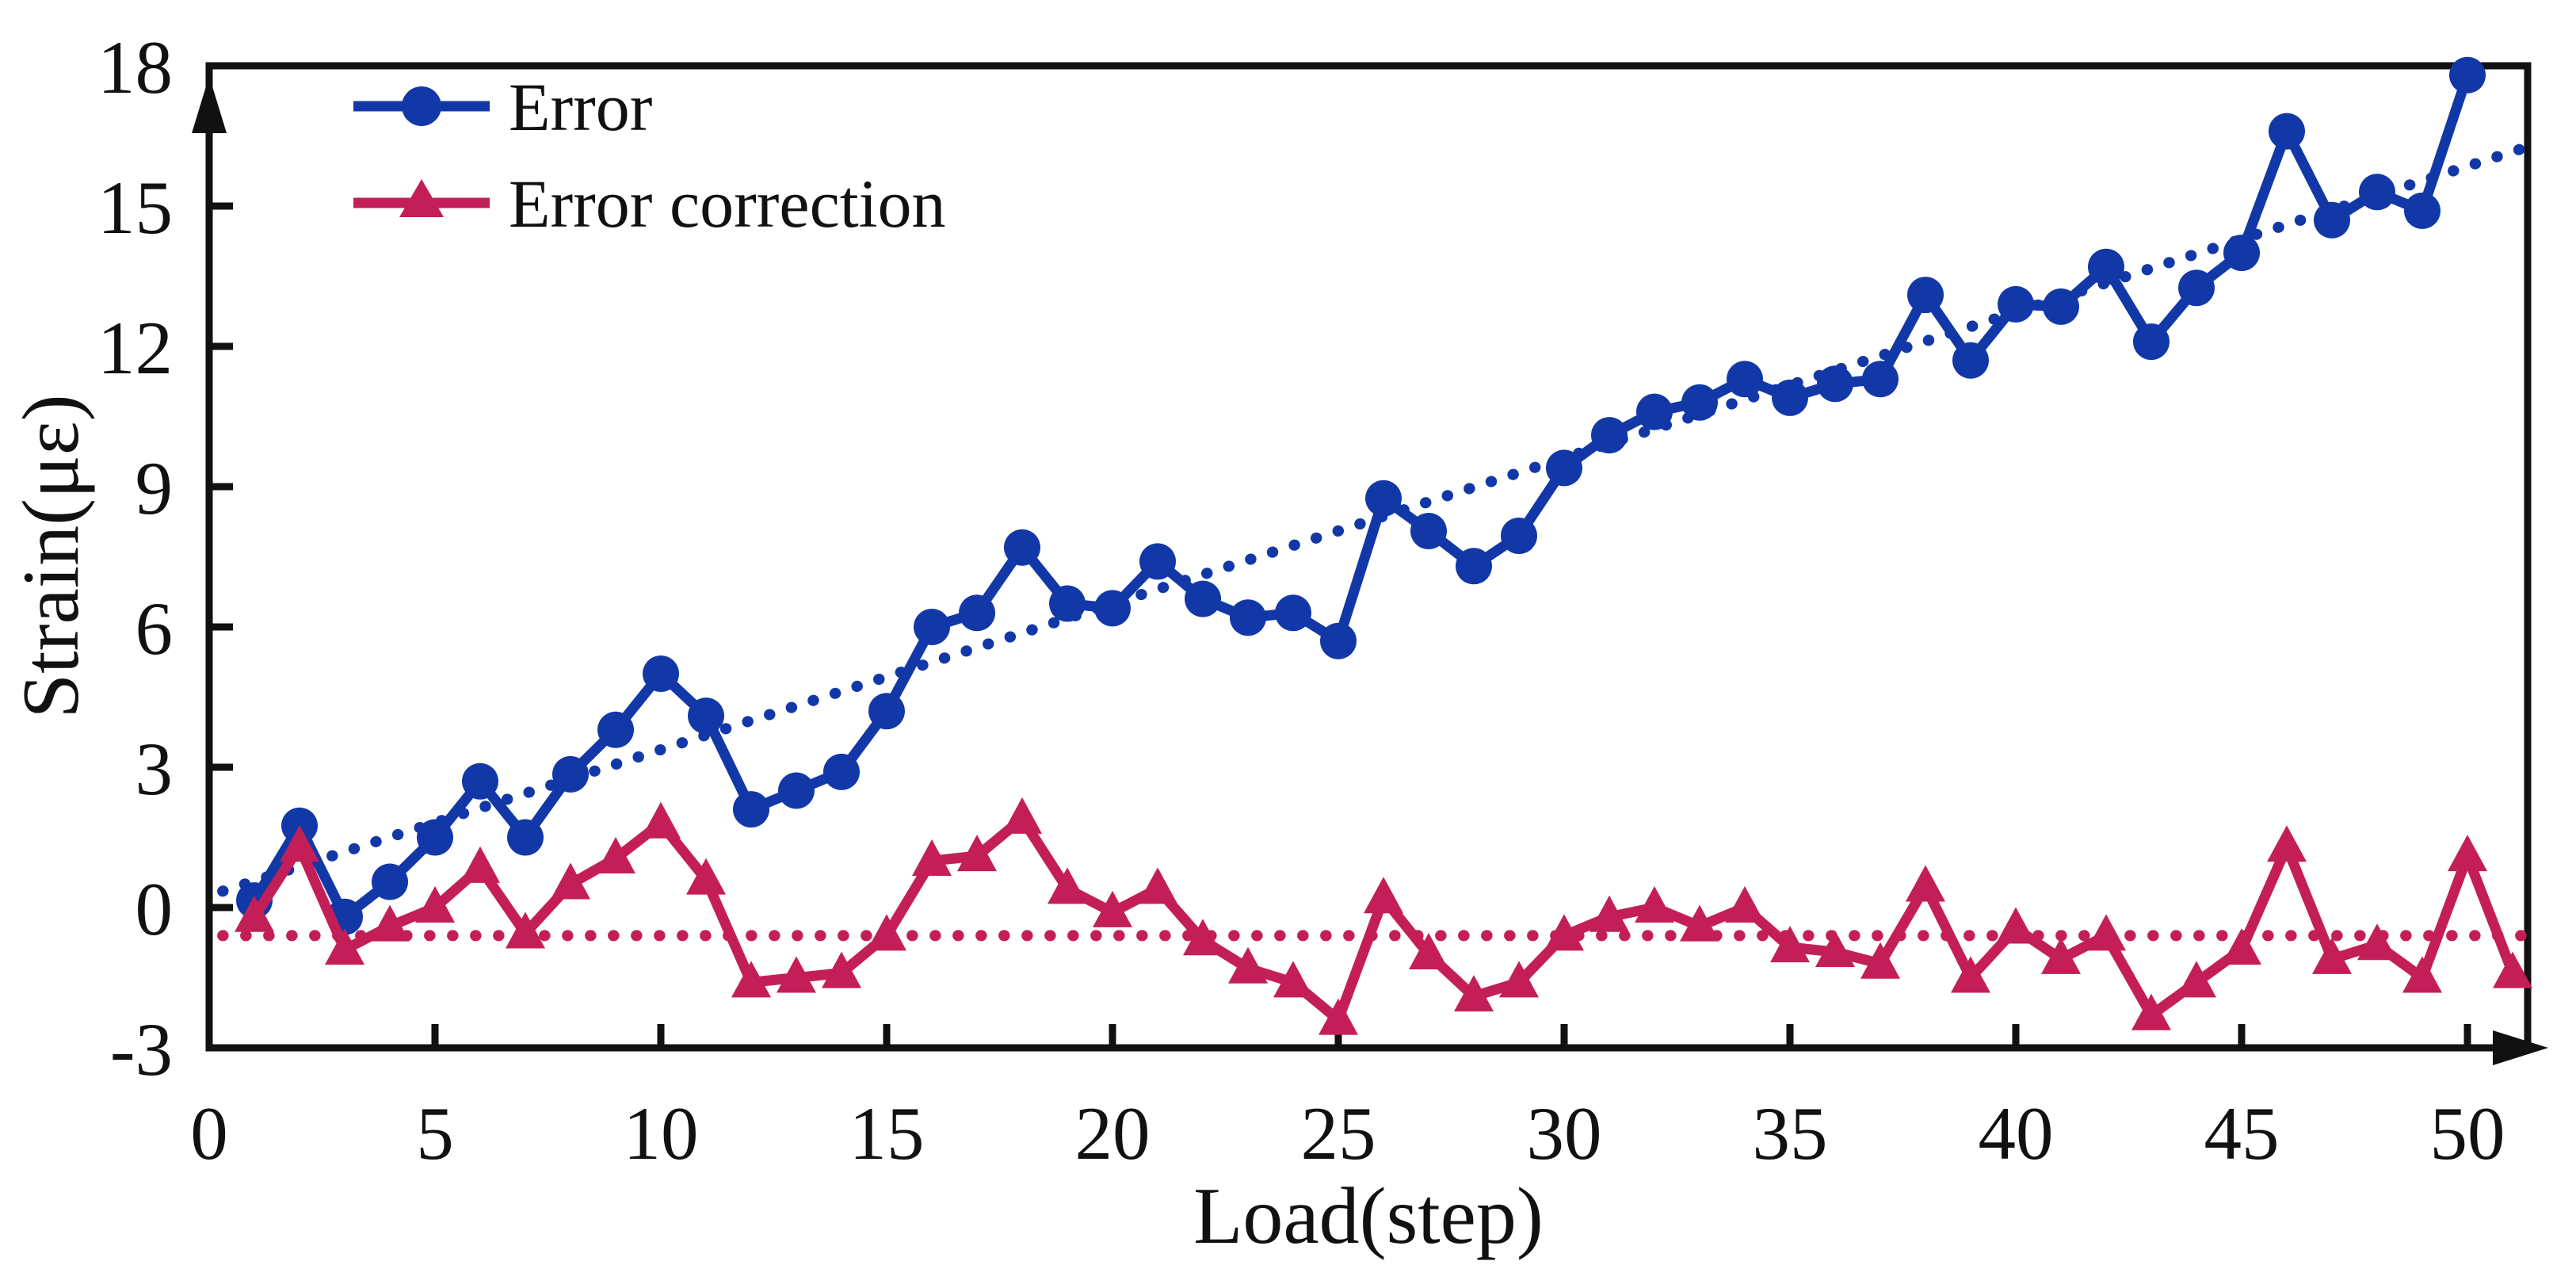 This screenshot has height=1265, width=2576. Describe the element at coordinates (141, 1049) in the screenshot. I see `y-tick-label: -3` at that location.